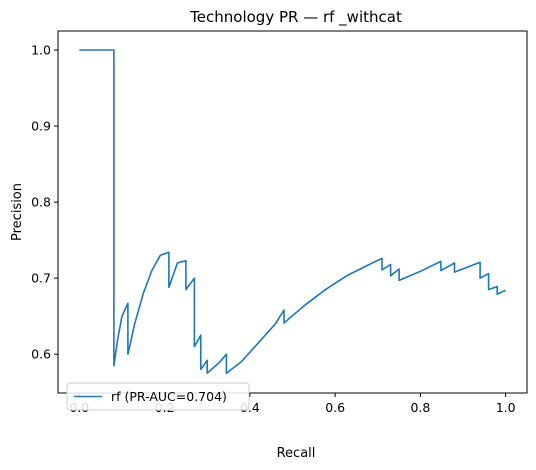  I want to click on legend: rf (PR-AUC=0.704), so click(158, 396).